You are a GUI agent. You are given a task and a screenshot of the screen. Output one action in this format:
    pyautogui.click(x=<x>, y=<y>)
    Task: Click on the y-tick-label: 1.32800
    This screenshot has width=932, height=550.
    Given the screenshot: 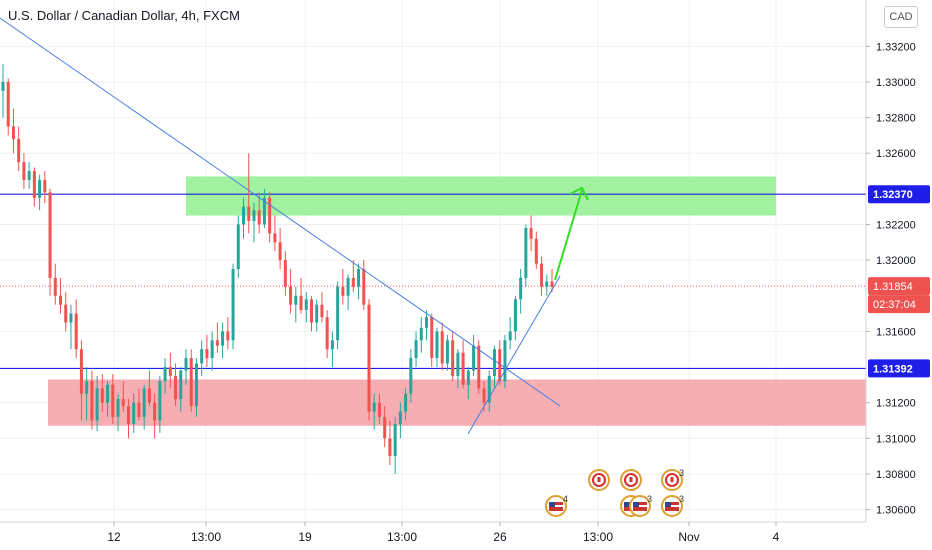 What is the action you would take?
    pyautogui.click(x=896, y=119)
    